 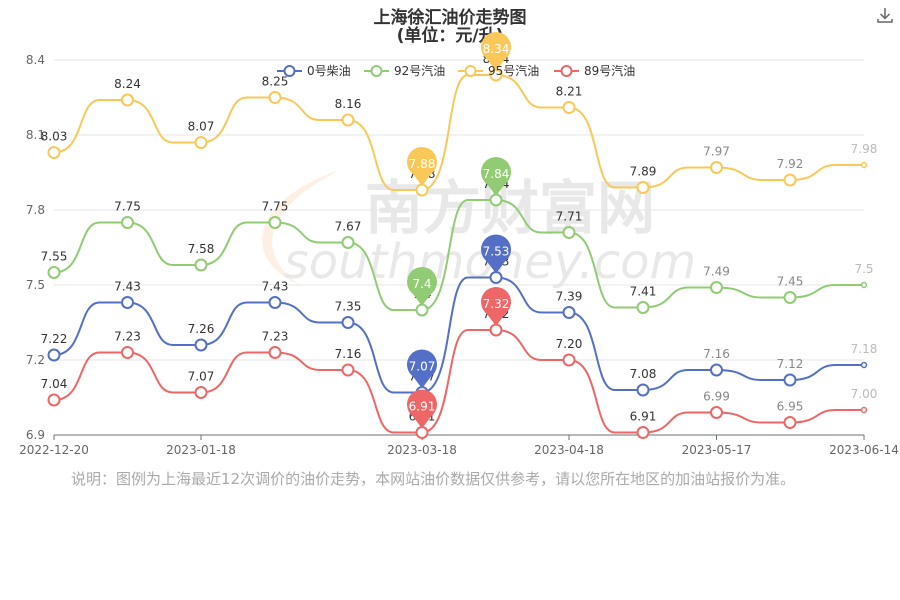 What do you see at coordinates (404, 70) in the screenshot?
I see `legend-item: 92号汽油` at bounding box center [404, 70].